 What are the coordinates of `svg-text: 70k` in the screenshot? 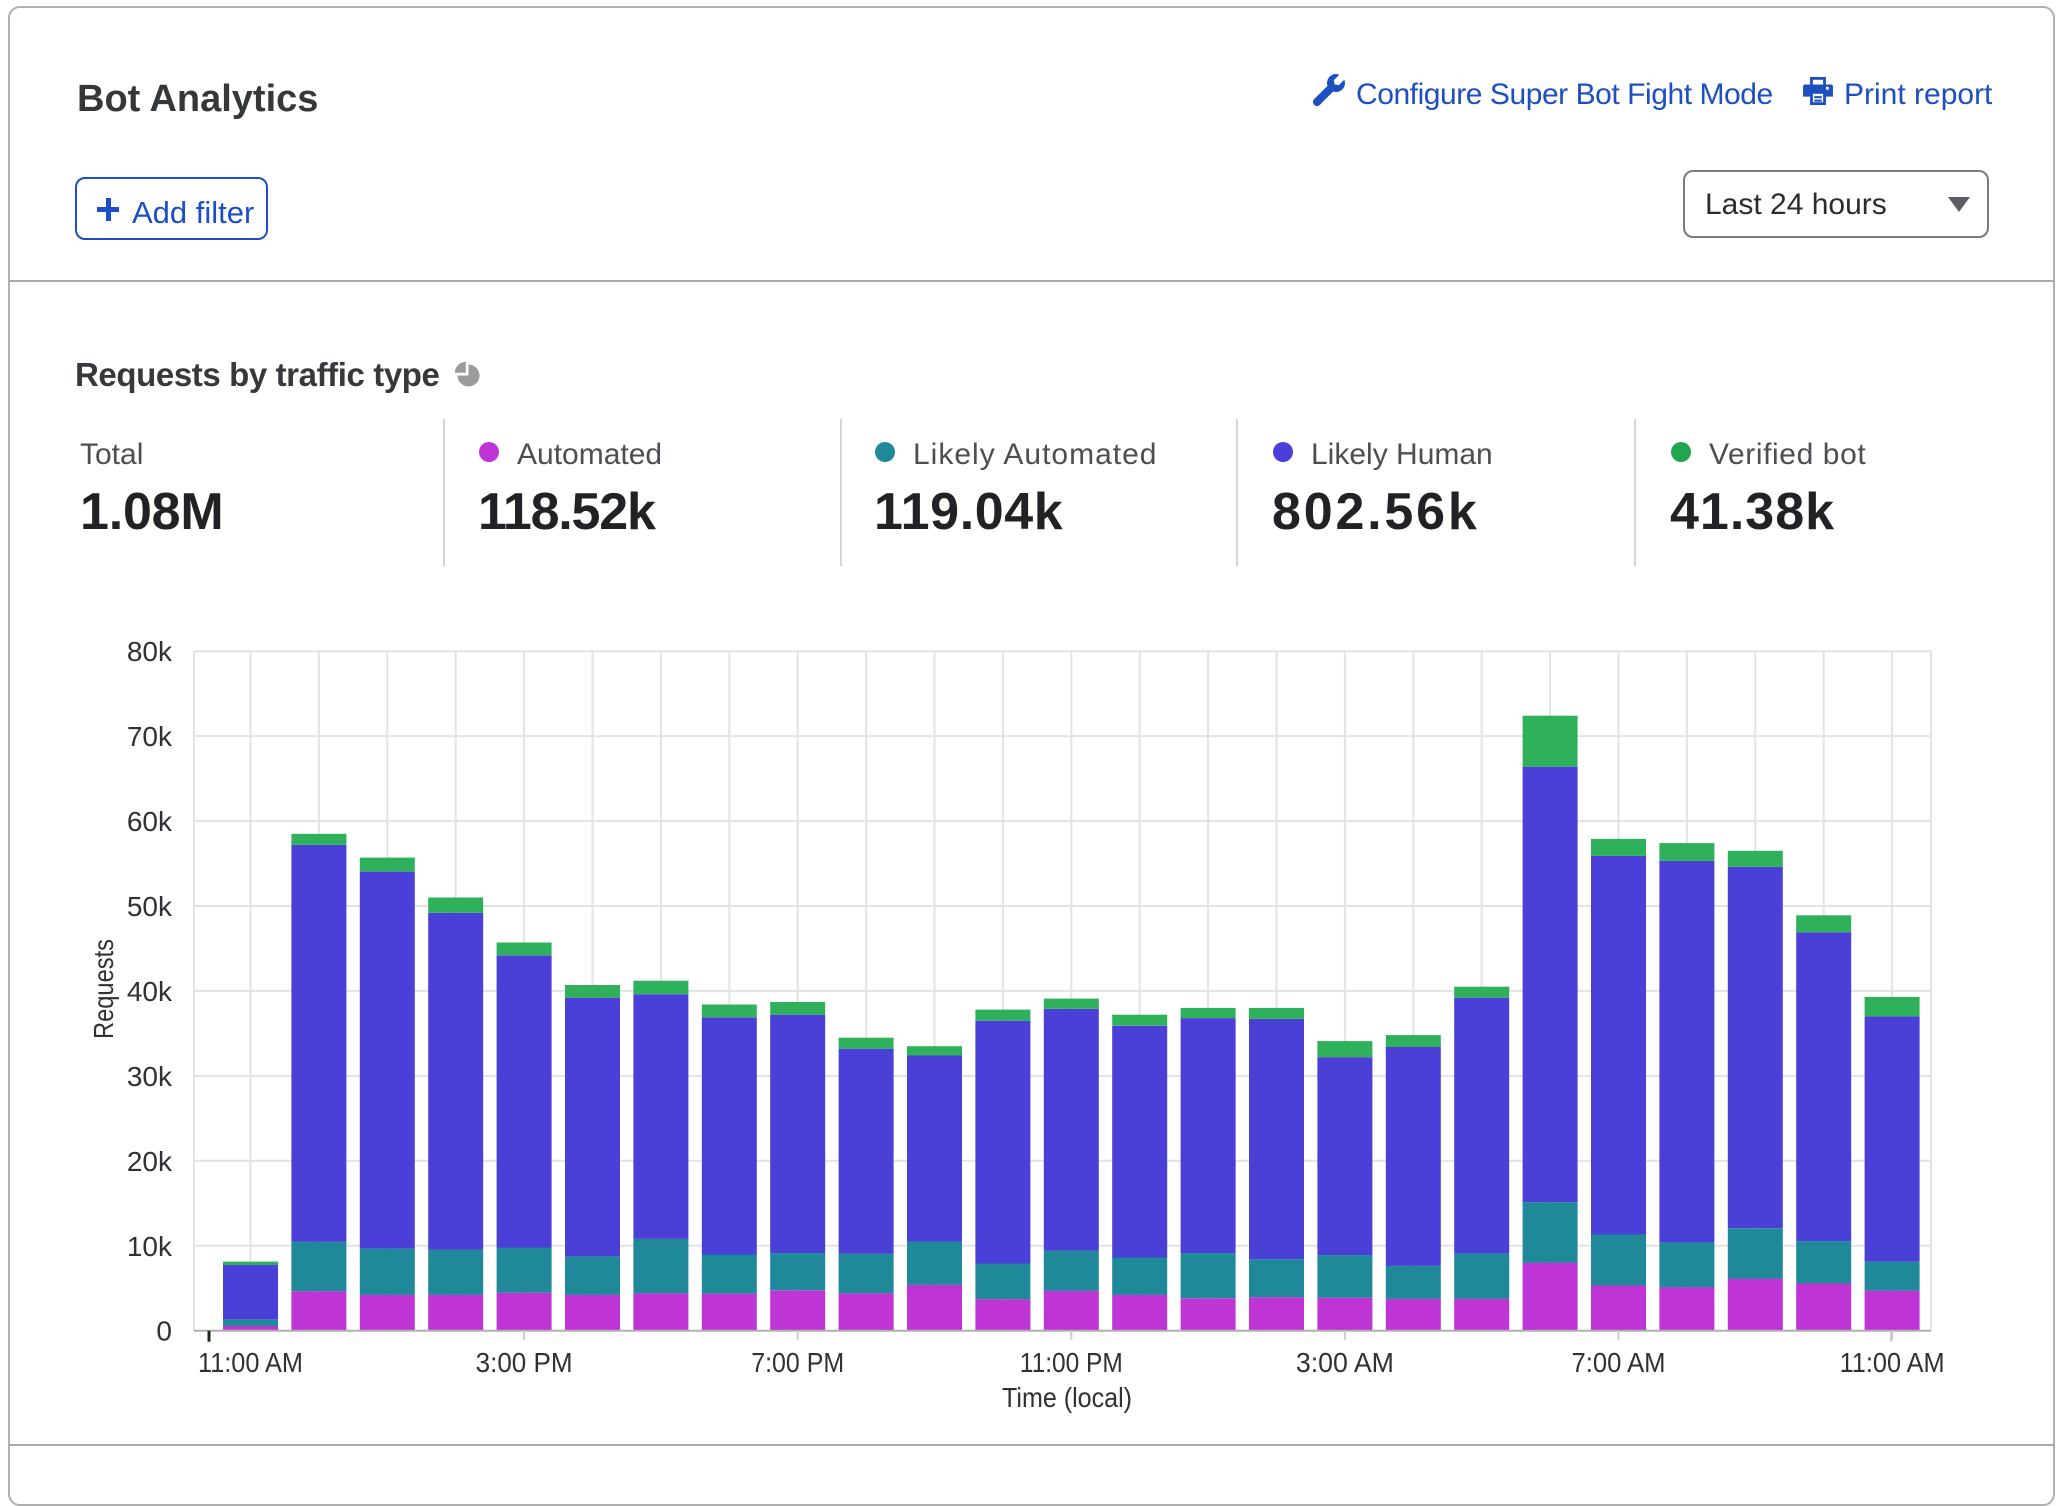 It's located at (150, 736).